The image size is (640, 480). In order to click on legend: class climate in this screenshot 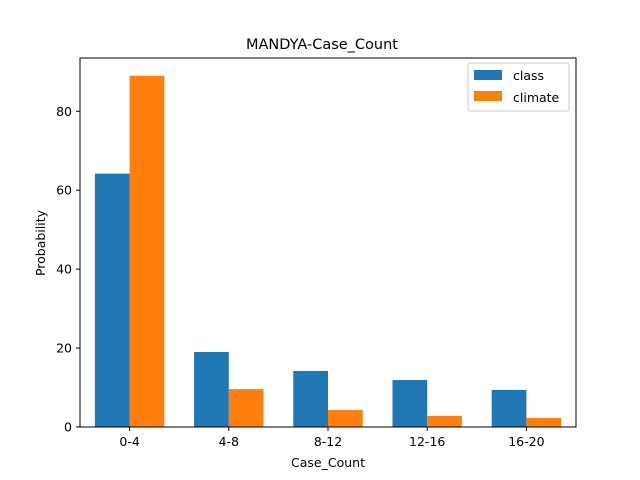, I will do `click(518, 87)`.